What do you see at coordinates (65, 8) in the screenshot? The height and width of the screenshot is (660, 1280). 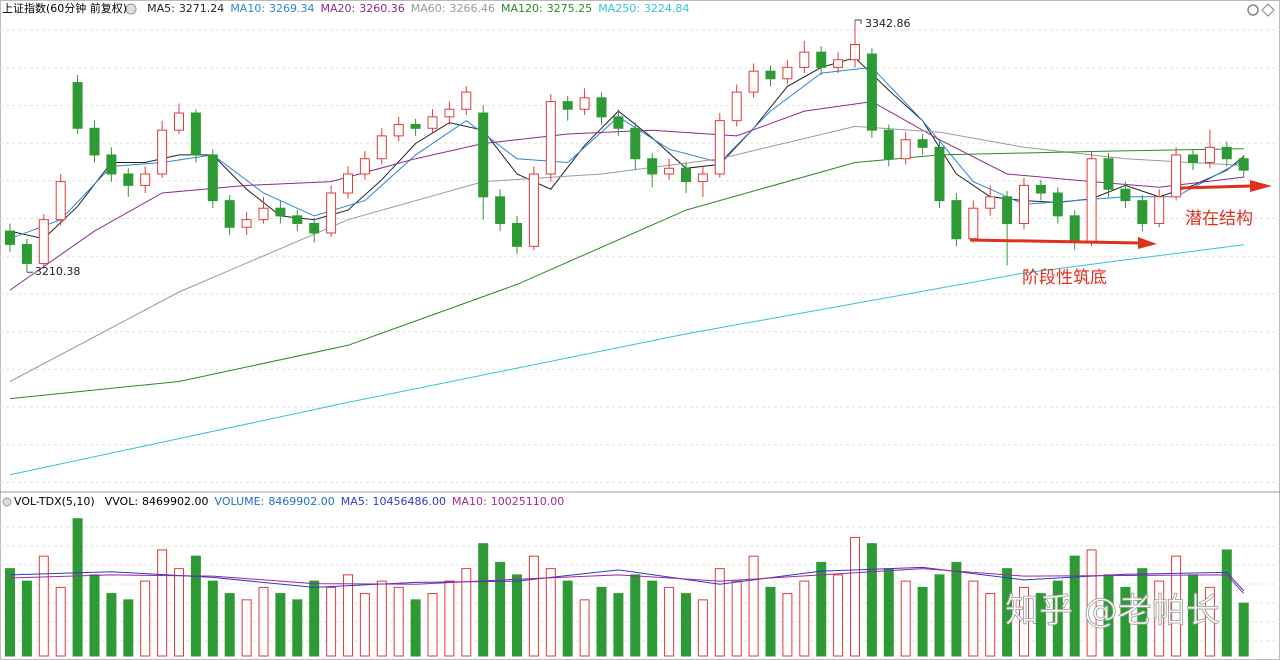 I see `chart-title: 上证指数(60分钟 前复权)` at bounding box center [65, 8].